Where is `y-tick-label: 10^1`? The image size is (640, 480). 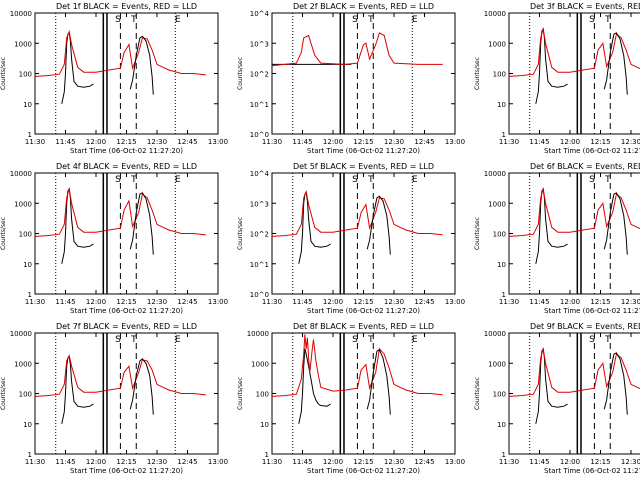
y-tick-label: 10^1 is located at coordinates (259, 105).